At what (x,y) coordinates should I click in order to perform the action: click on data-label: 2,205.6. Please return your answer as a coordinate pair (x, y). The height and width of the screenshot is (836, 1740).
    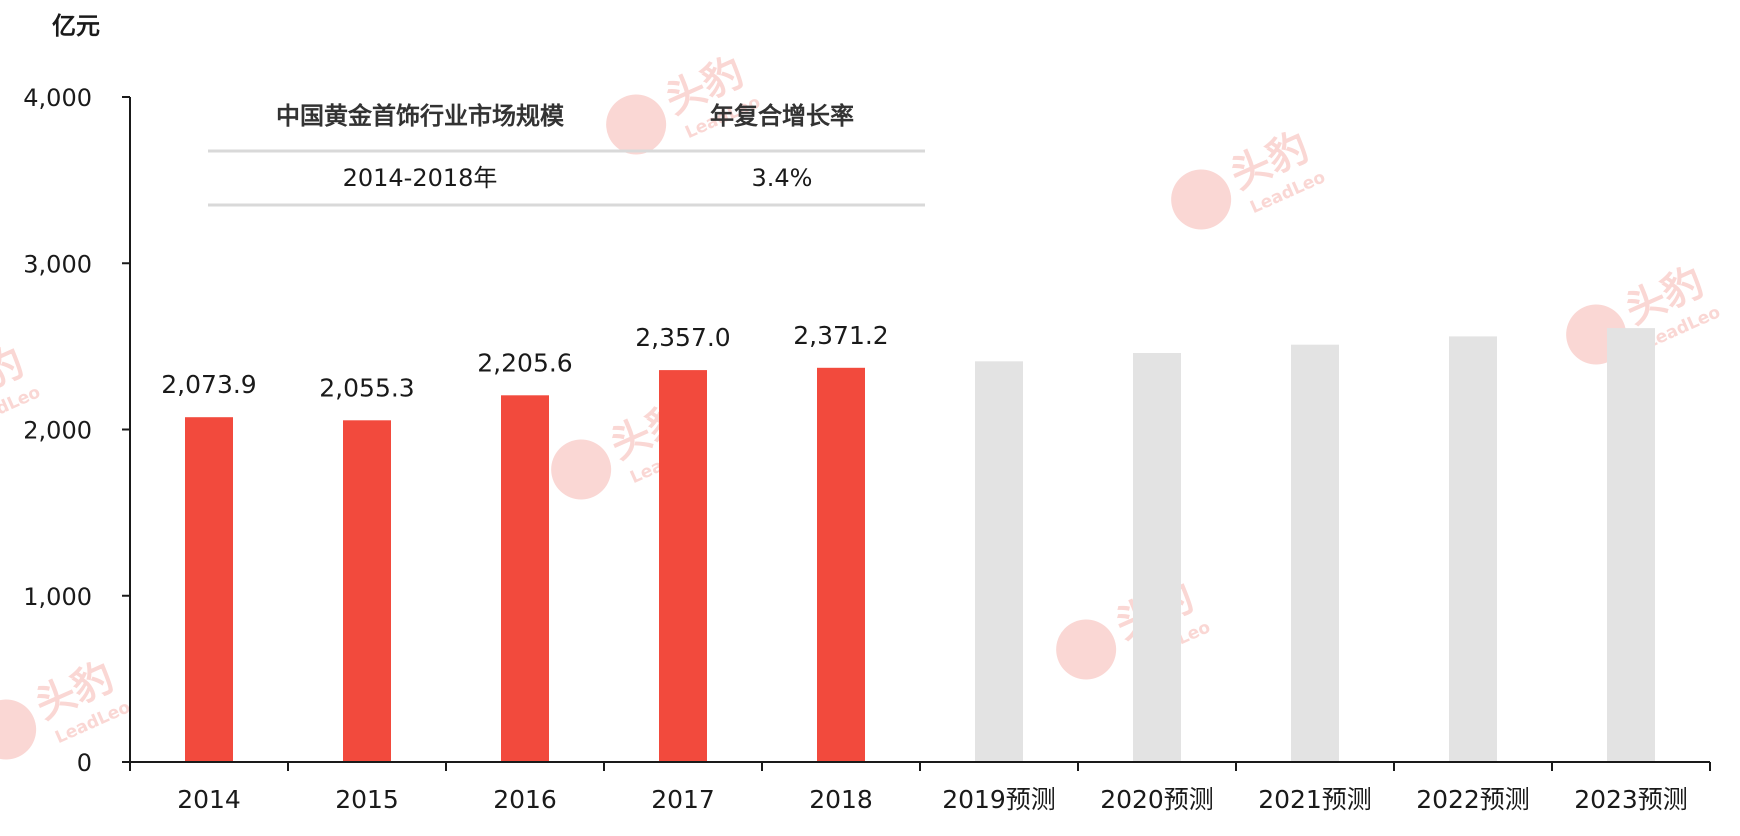
    Looking at the image, I should click on (524, 362).